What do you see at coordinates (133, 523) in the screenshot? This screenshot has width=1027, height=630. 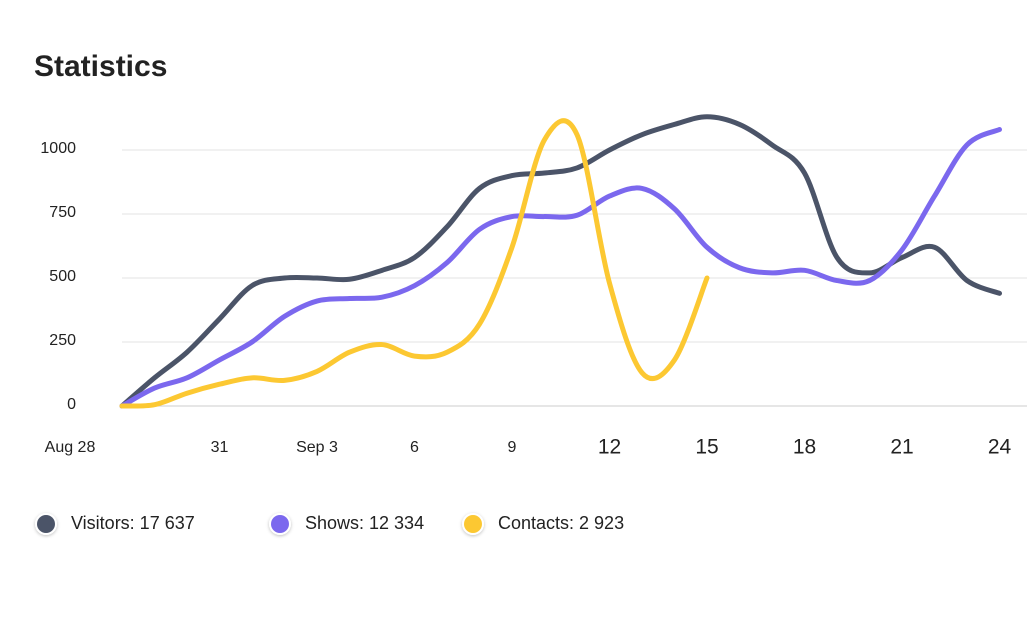 I see `legend-label: Visitors: 17 637` at bounding box center [133, 523].